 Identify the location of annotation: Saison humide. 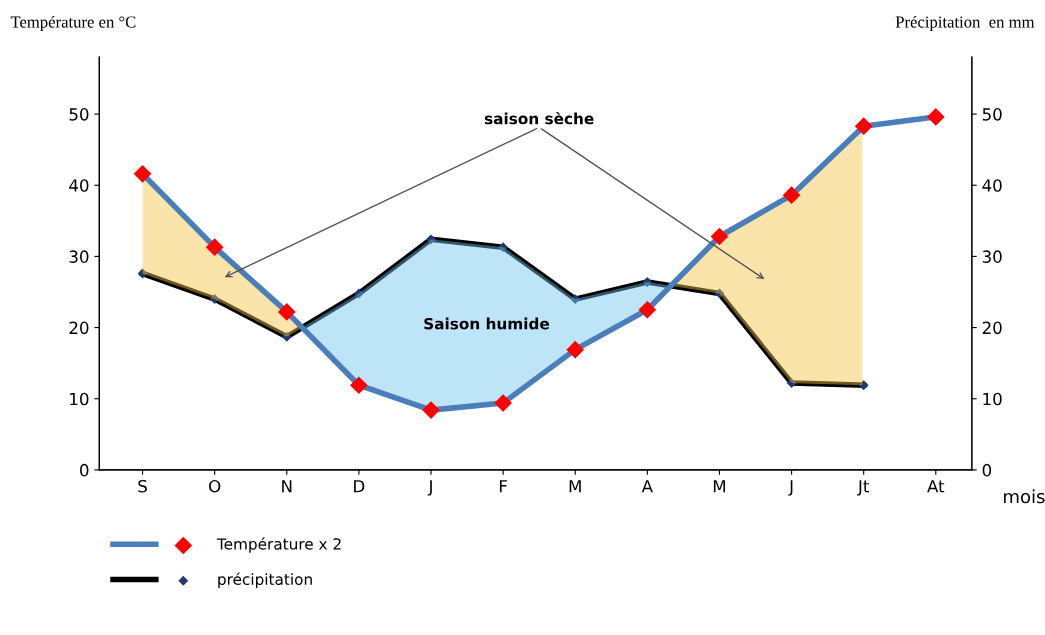
(487, 323).